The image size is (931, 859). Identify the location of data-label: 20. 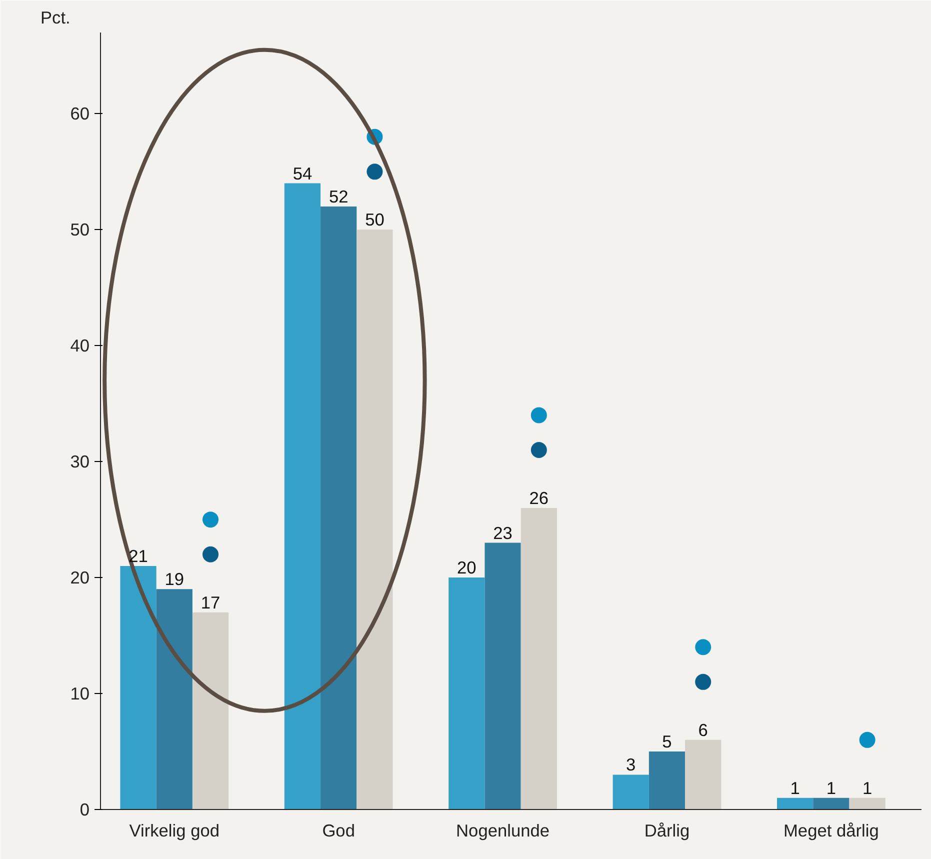
(466, 568).